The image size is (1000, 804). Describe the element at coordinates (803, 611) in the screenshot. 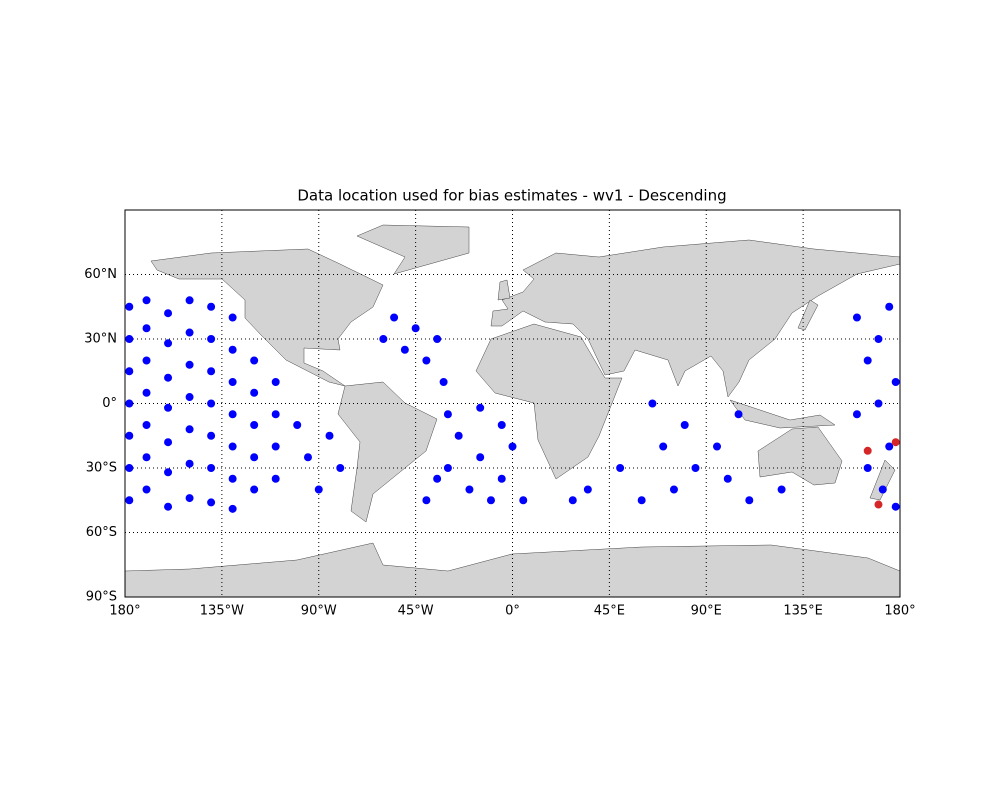

I see `x-tick-label: 135°E` at that location.